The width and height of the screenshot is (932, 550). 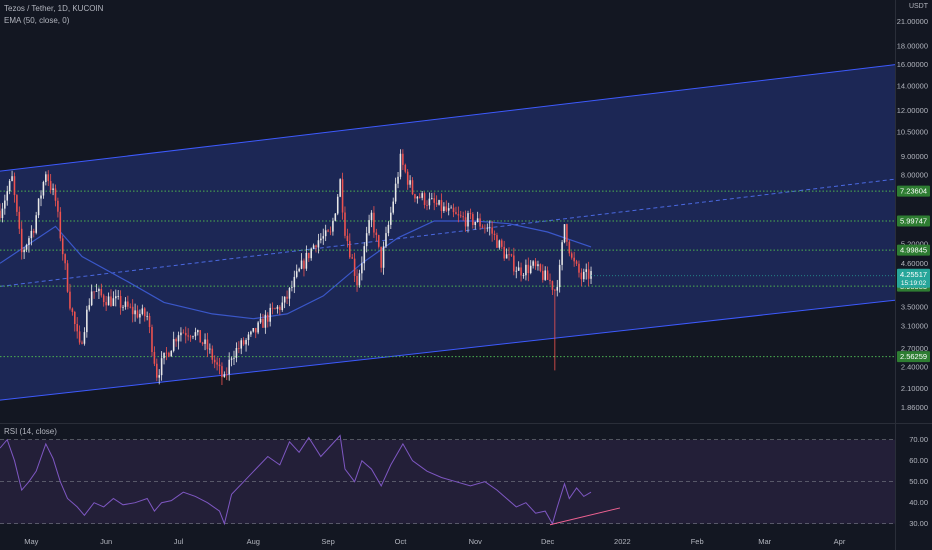 I want to click on y-tick-label: 2.70000, so click(x=914, y=348).